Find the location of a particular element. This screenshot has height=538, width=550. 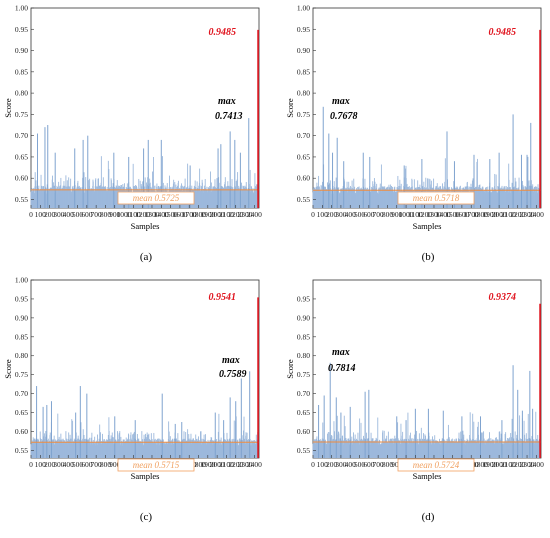

panel-label: (c) is located at coordinates (146, 517).